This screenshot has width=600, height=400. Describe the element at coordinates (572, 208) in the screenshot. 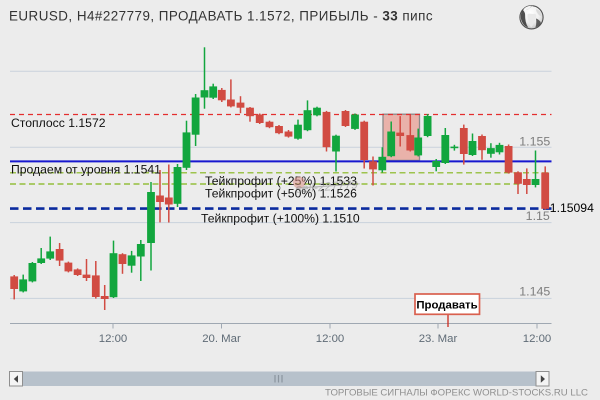

I see `svg-text: 1.15094` at that location.